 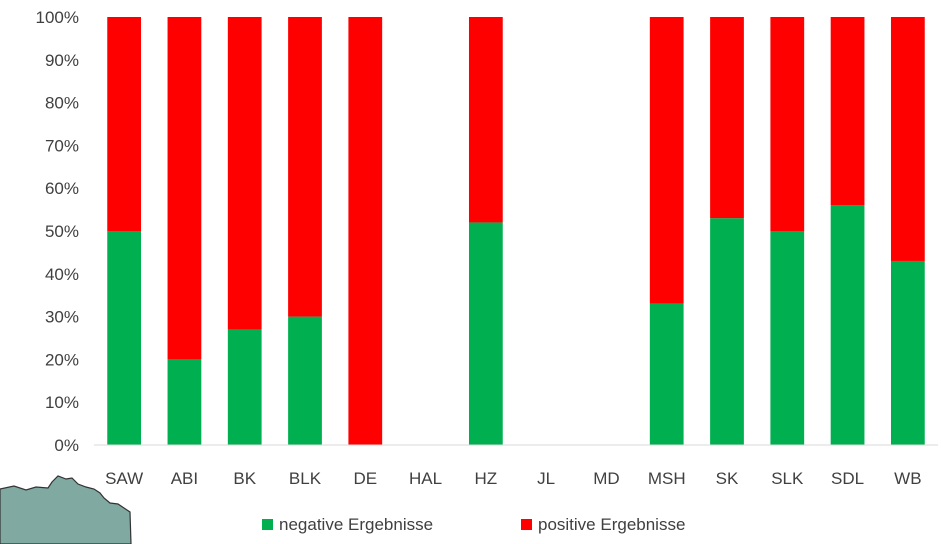 What do you see at coordinates (305, 380) in the screenshot?
I see `bar-negative-BLK` at bounding box center [305, 380].